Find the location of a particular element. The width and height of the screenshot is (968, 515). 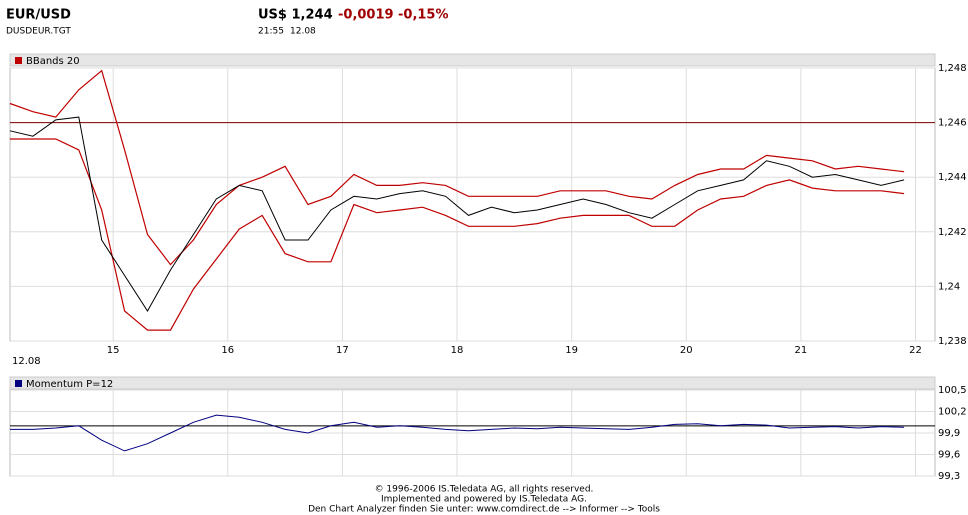

y-tick-label: 1,244 is located at coordinates (952, 177).